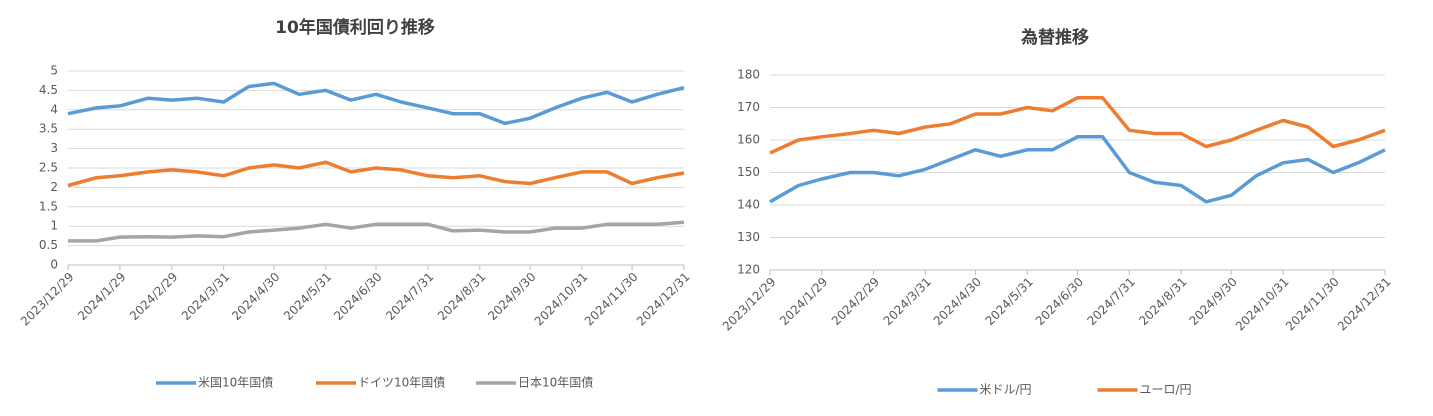  I want to click on y-tick-label: 130, so click(748, 237).